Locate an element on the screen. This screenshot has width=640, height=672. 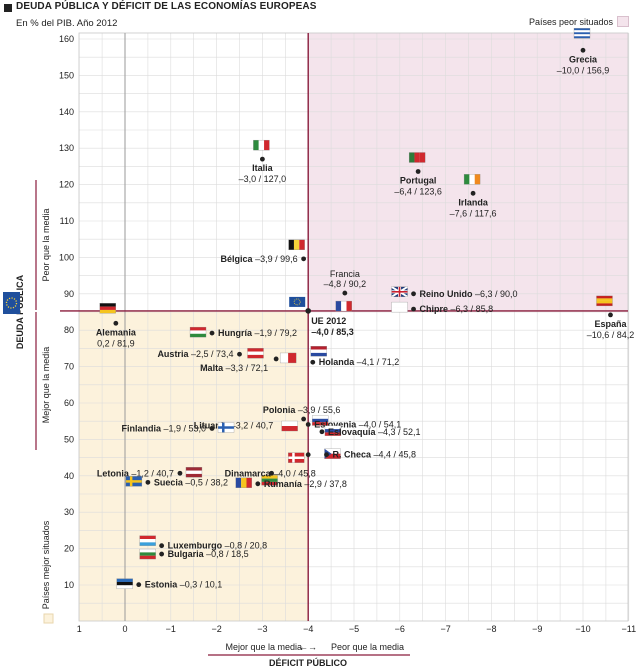
x-tick-label: −6 is located at coordinates (400, 629).